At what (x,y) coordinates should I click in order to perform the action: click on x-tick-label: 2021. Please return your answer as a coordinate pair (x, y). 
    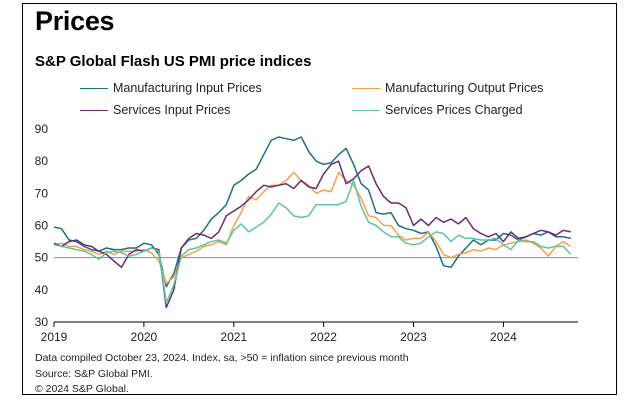
    Looking at the image, I should click on (233, 337).